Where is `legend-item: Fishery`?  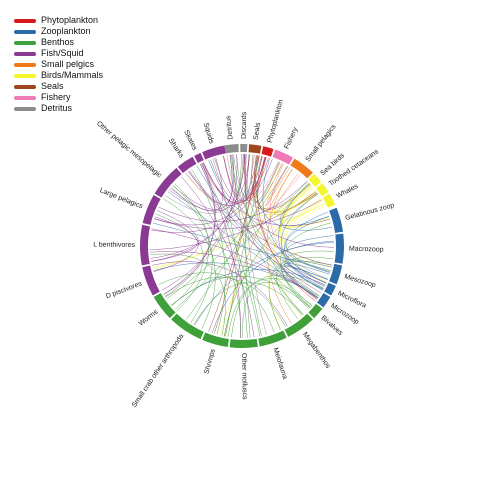 legend-item: Fishery is located at coordinates (58, 97).